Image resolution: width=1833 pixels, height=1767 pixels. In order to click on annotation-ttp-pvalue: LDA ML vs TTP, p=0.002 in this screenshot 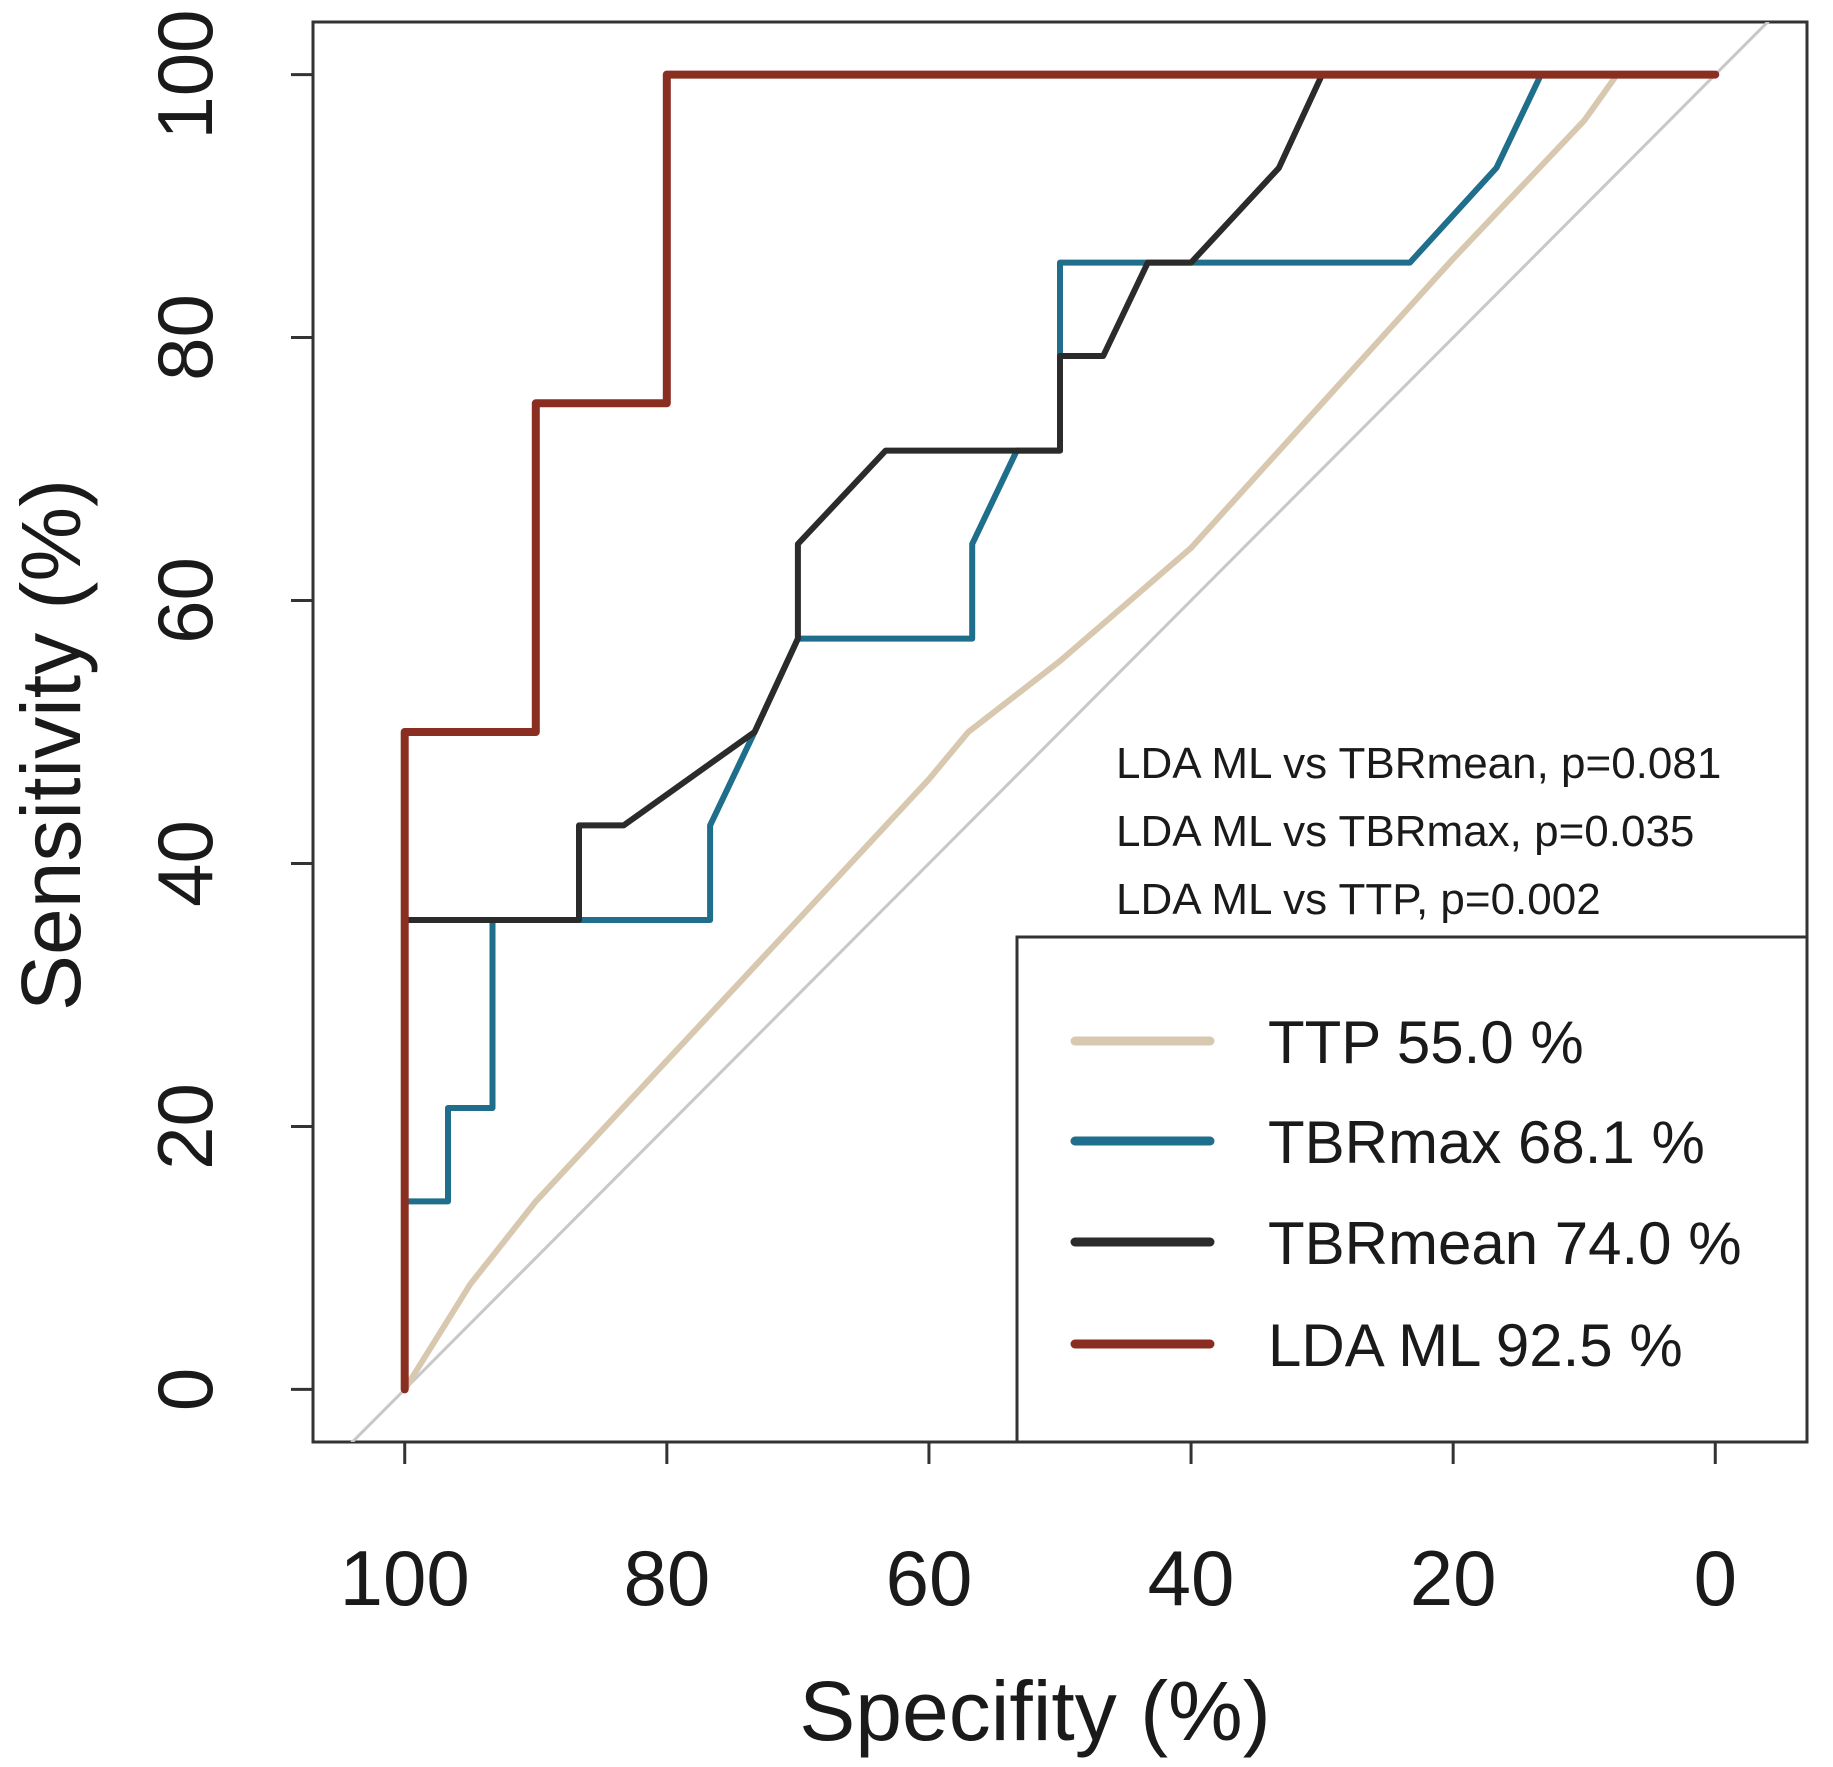, I will do `click(1358, 899)`.